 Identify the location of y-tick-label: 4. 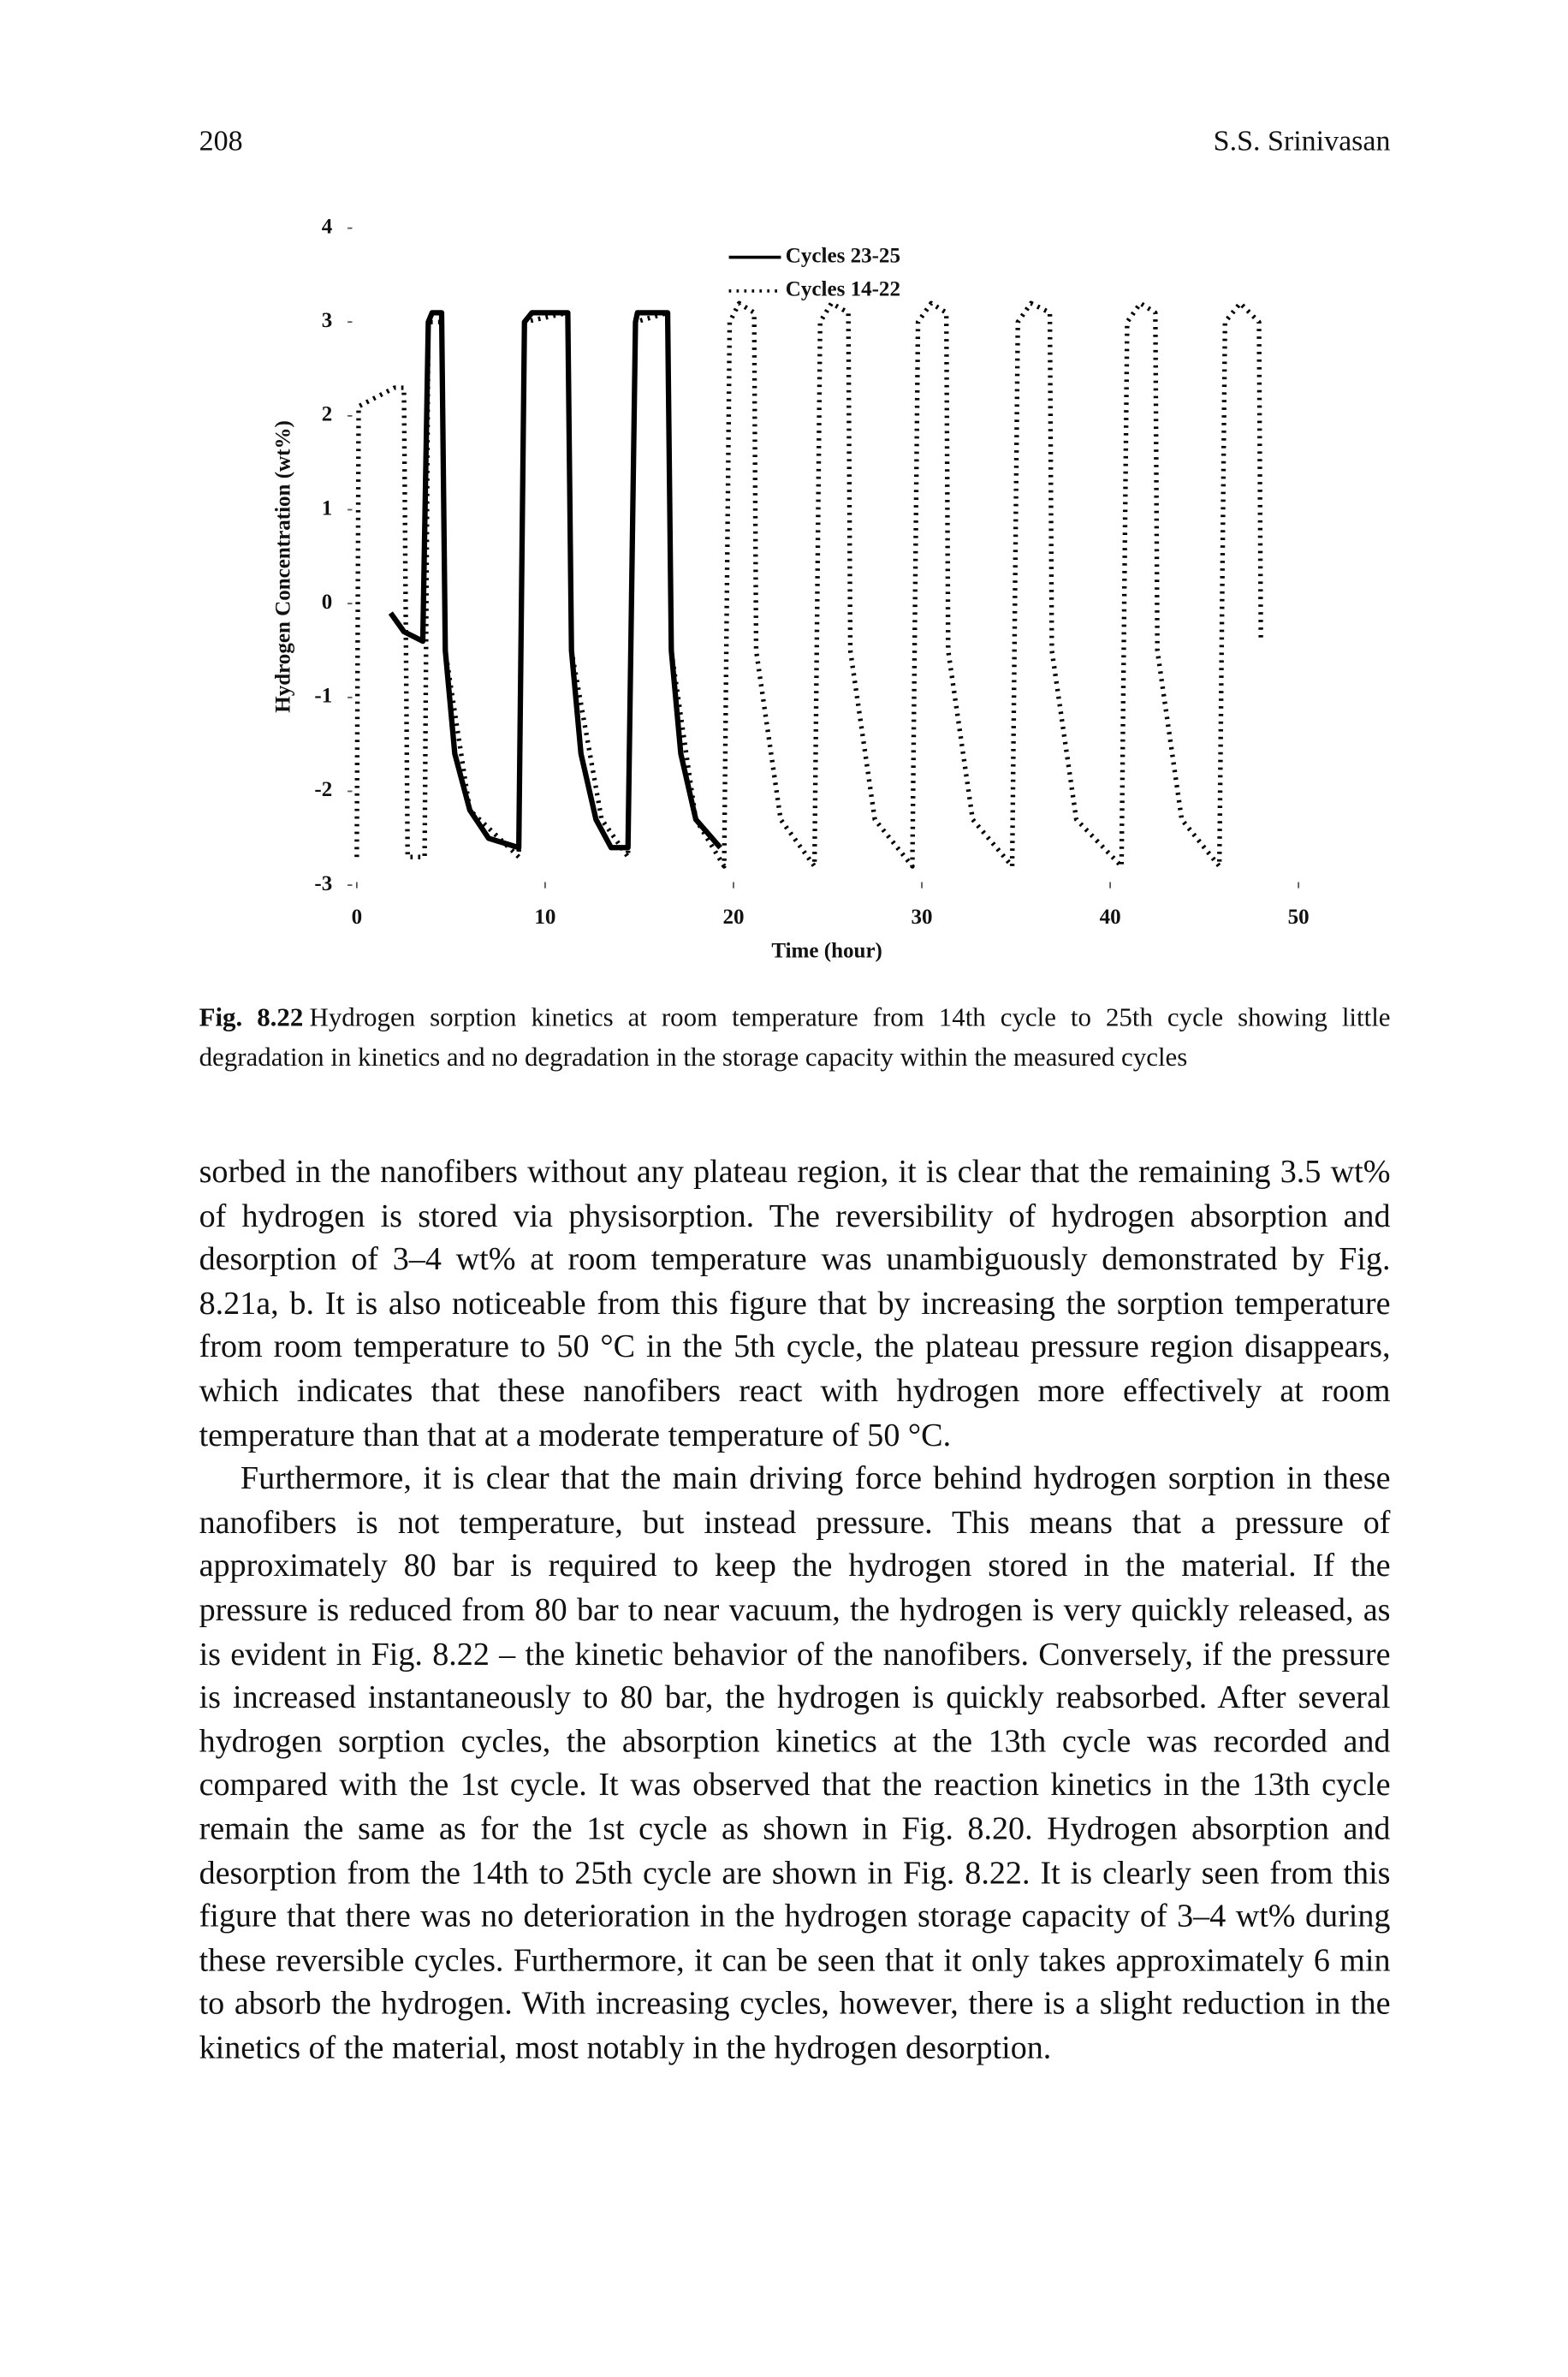
(327, 226).